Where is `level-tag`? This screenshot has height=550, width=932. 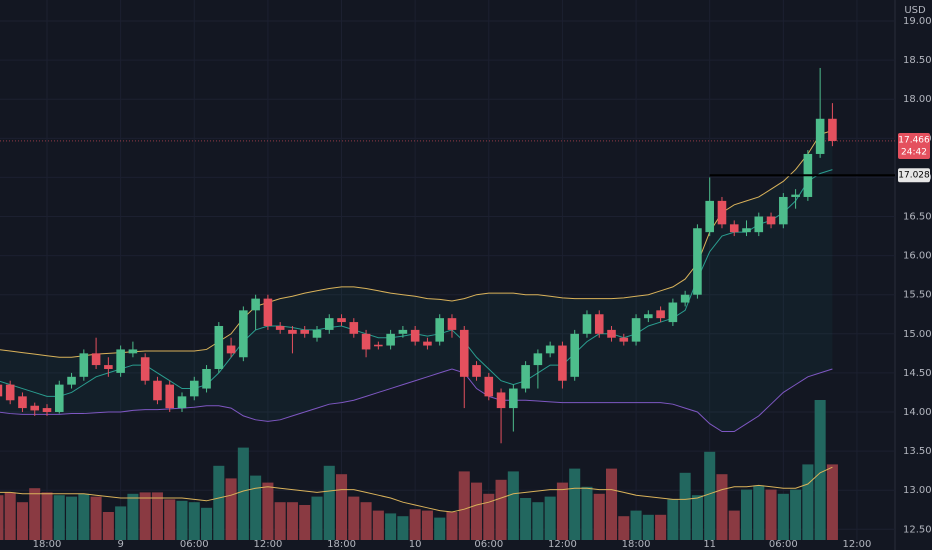
level-tag is located at coordinates (914, 175).